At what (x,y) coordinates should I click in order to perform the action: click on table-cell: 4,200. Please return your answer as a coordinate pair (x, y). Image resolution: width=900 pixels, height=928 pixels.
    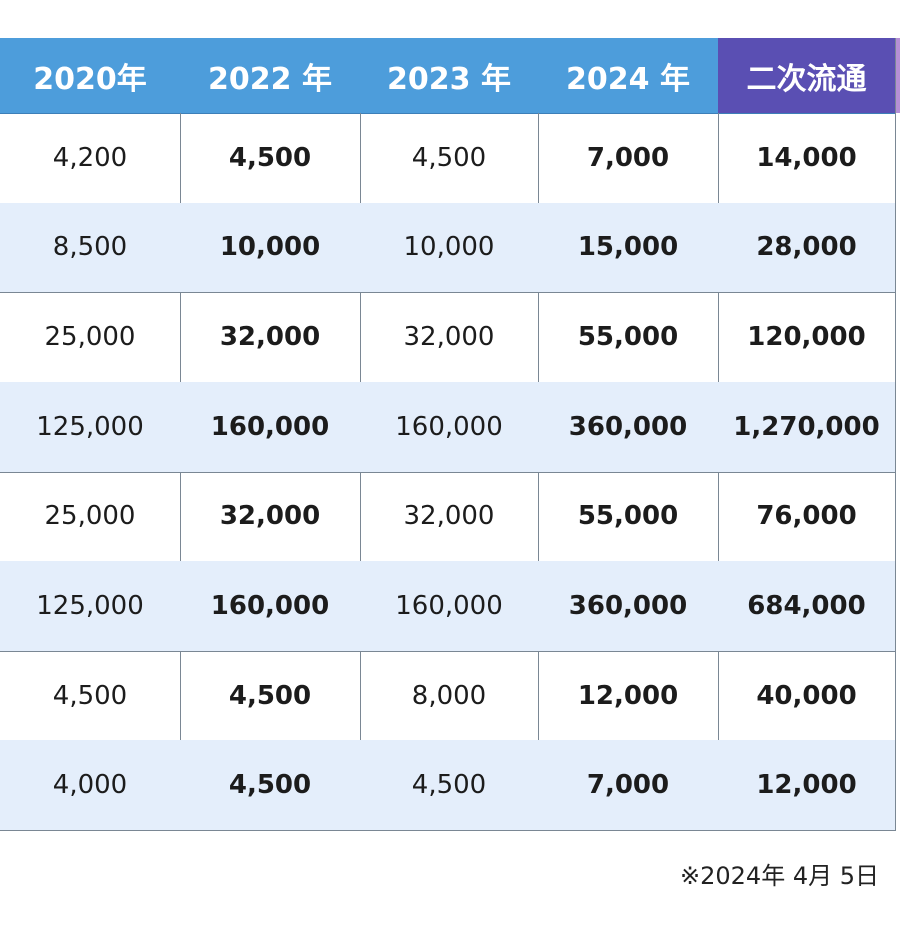
    Looking at the image, I should click on (90, 158).